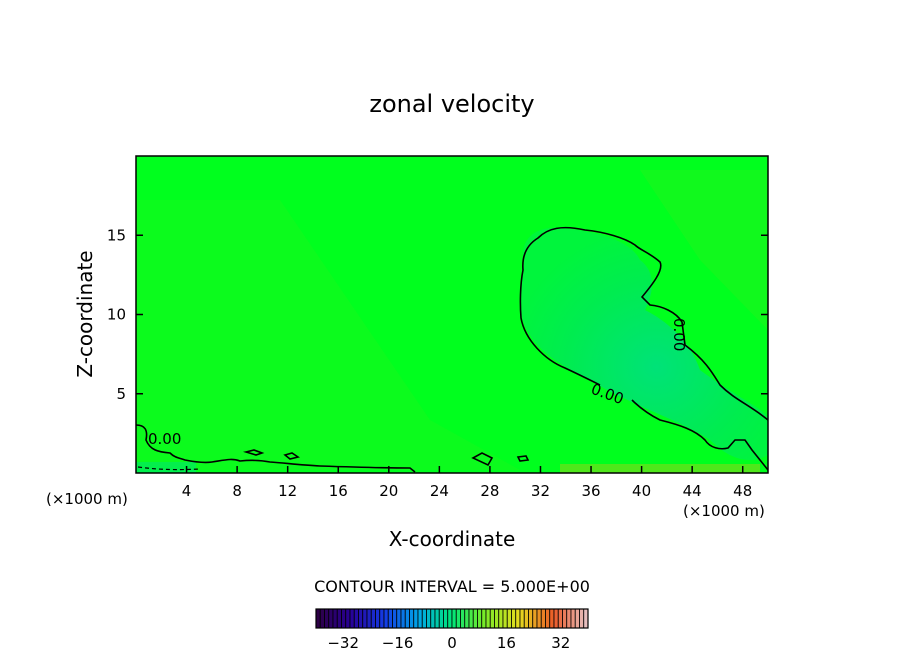 Image resolution: width=904 pixels, height=654 pixels. Describe the element at coordinates (187, 491) in the screenshot. I see `x-tick-label: 4` at that location.